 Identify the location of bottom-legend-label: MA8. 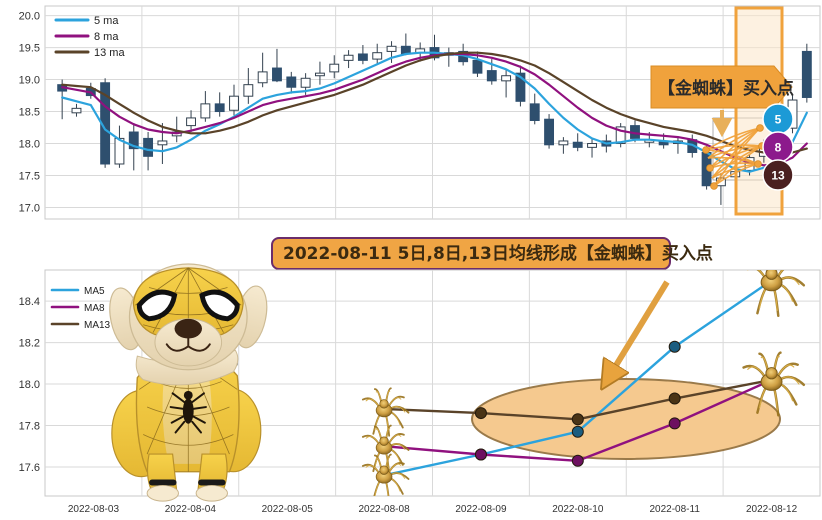
(94, 308).